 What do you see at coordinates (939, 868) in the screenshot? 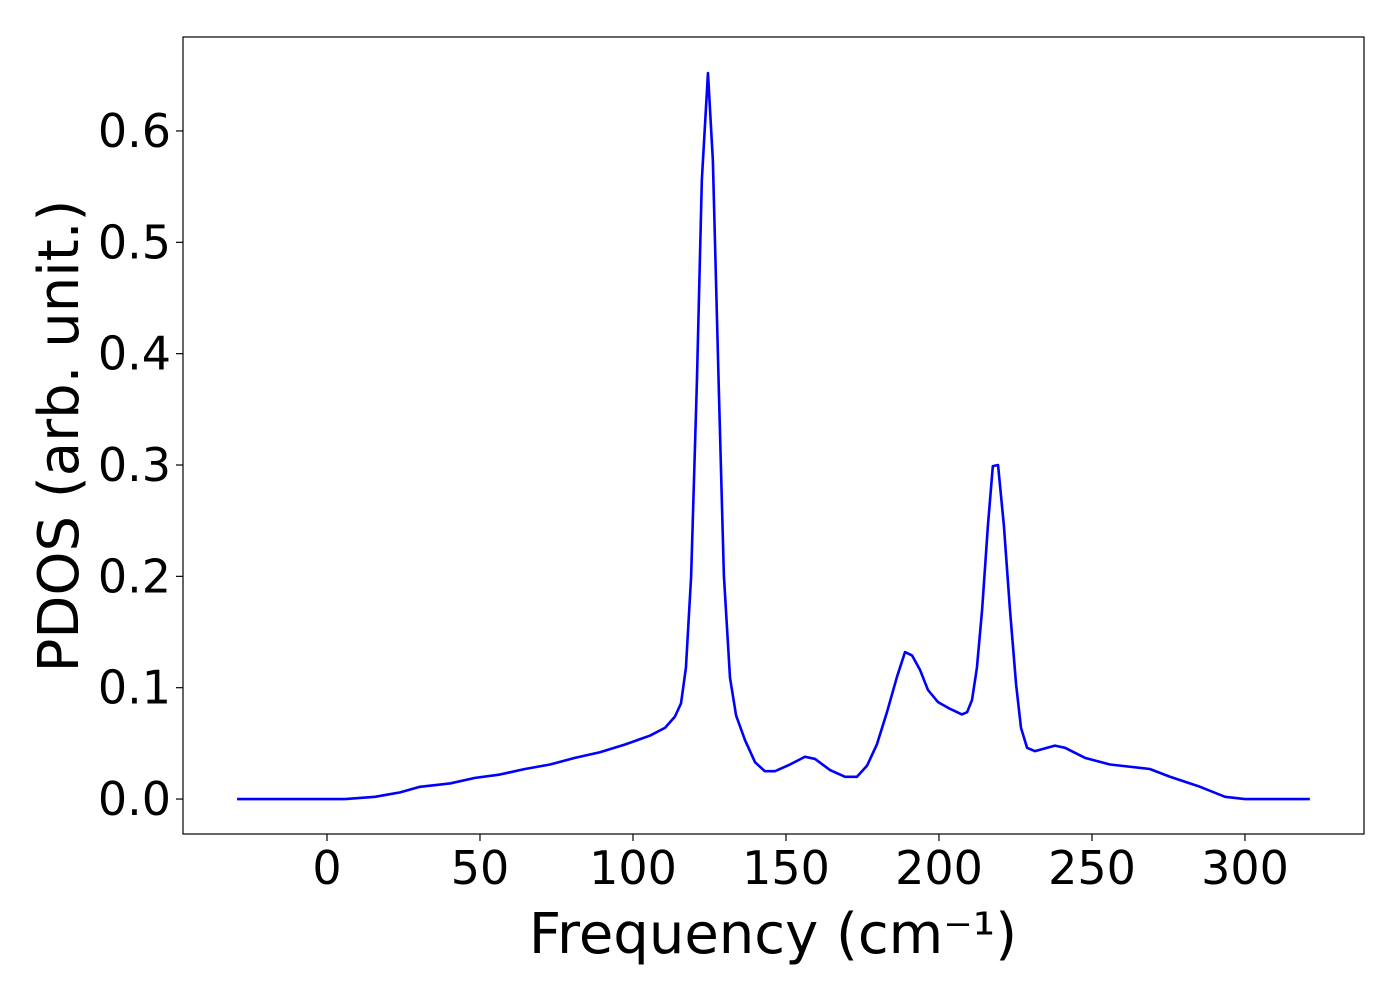
I see `x-tick-label: 200` at bounding box center [939, 868].